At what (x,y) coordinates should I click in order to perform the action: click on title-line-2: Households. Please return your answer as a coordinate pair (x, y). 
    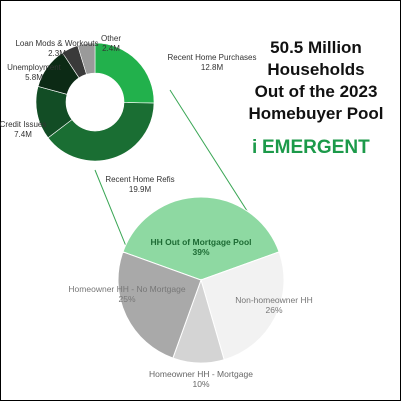
    Looking at the image, I should click on (315, 69).